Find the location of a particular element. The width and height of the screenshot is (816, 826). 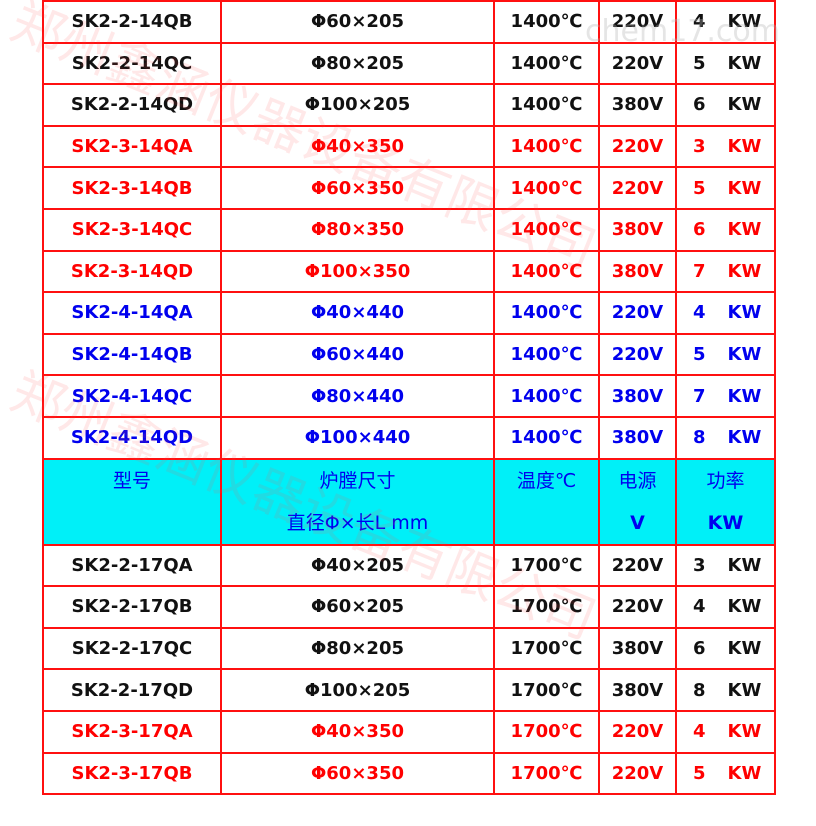

table-row: SK2-3-14QB Φ60×350 1400℃ 220V 5 KW is located at coordinates (409, 188).